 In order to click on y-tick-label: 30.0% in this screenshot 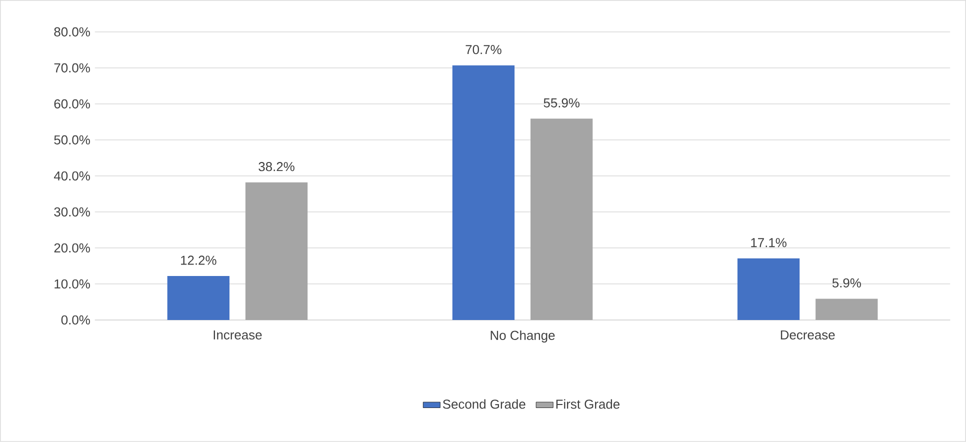, I will do `click(72, 212)`.